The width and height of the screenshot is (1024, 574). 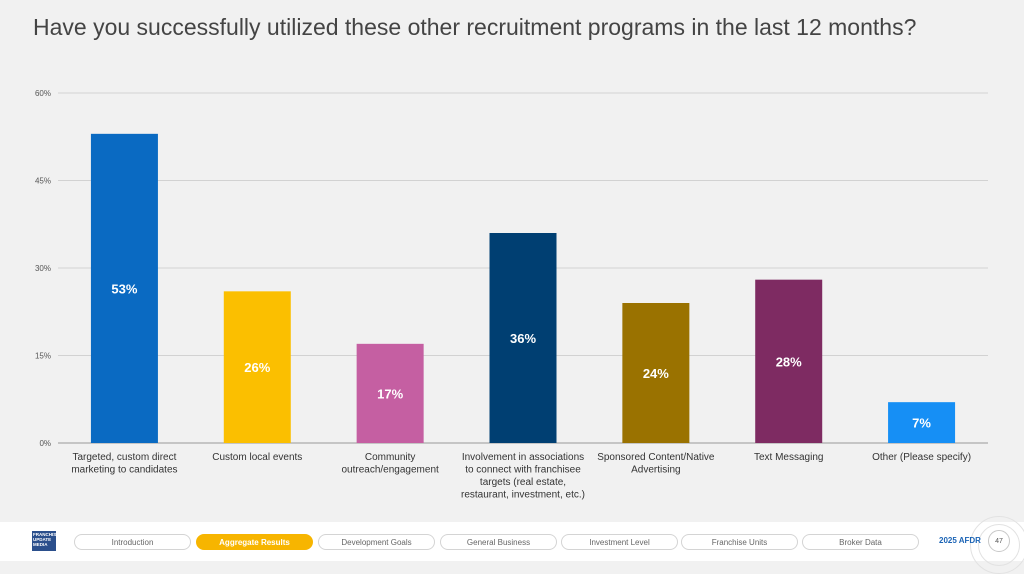 What do you see at coordinates (390, 464) in the screenshot?
I see `x-tick-label: Community outreach/engagement` at bounding box center [390, 464].